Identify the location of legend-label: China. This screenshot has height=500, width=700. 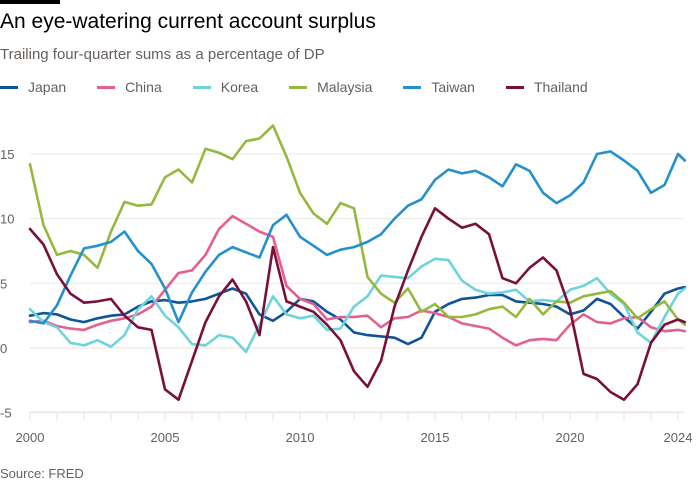
(143, 87).